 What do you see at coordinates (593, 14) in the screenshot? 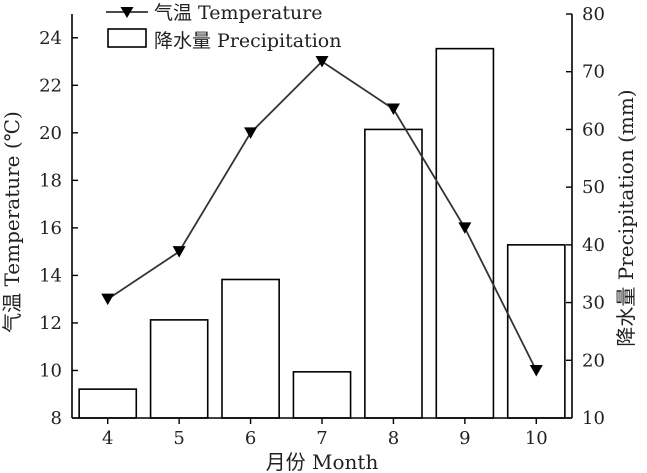
I see `y-right-tick-label-80: 80` at bounding box center [593, 14].